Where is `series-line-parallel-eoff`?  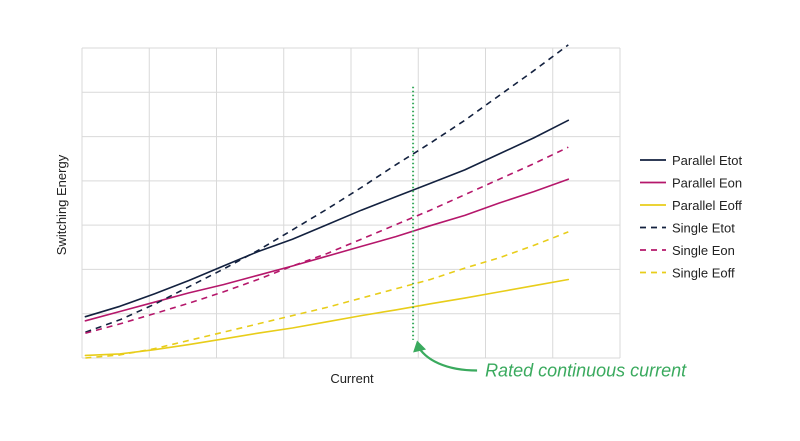 series-line-parallel-eoff is located at coordinates (327, 317).